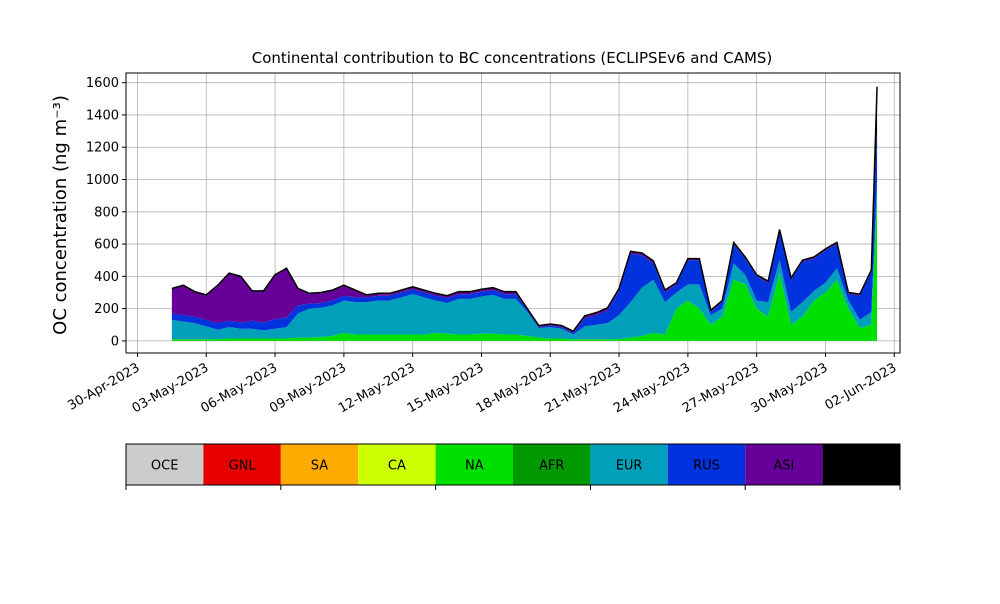  Describe the element at coordinates (106, 212) in the screenshot. I see `y-tick-label: 800` at that location.